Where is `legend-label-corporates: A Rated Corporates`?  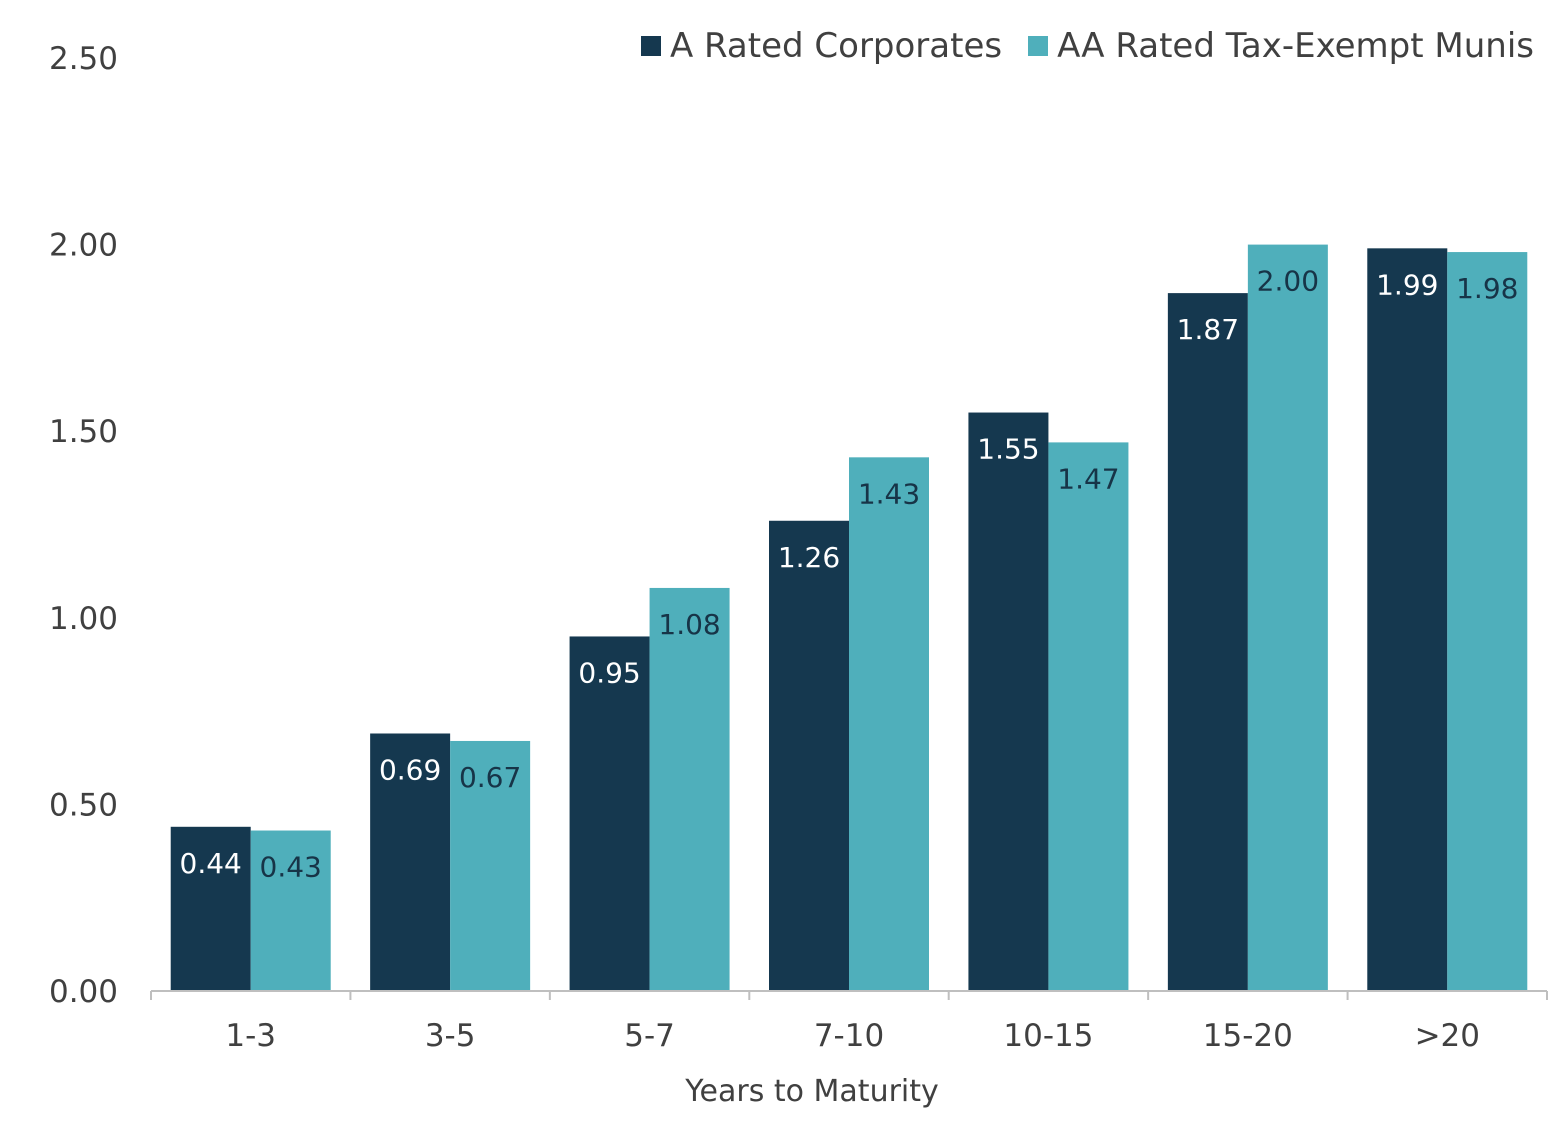
legend-label-corporates: A Rated Corporates is located at coordinates (836, 46).